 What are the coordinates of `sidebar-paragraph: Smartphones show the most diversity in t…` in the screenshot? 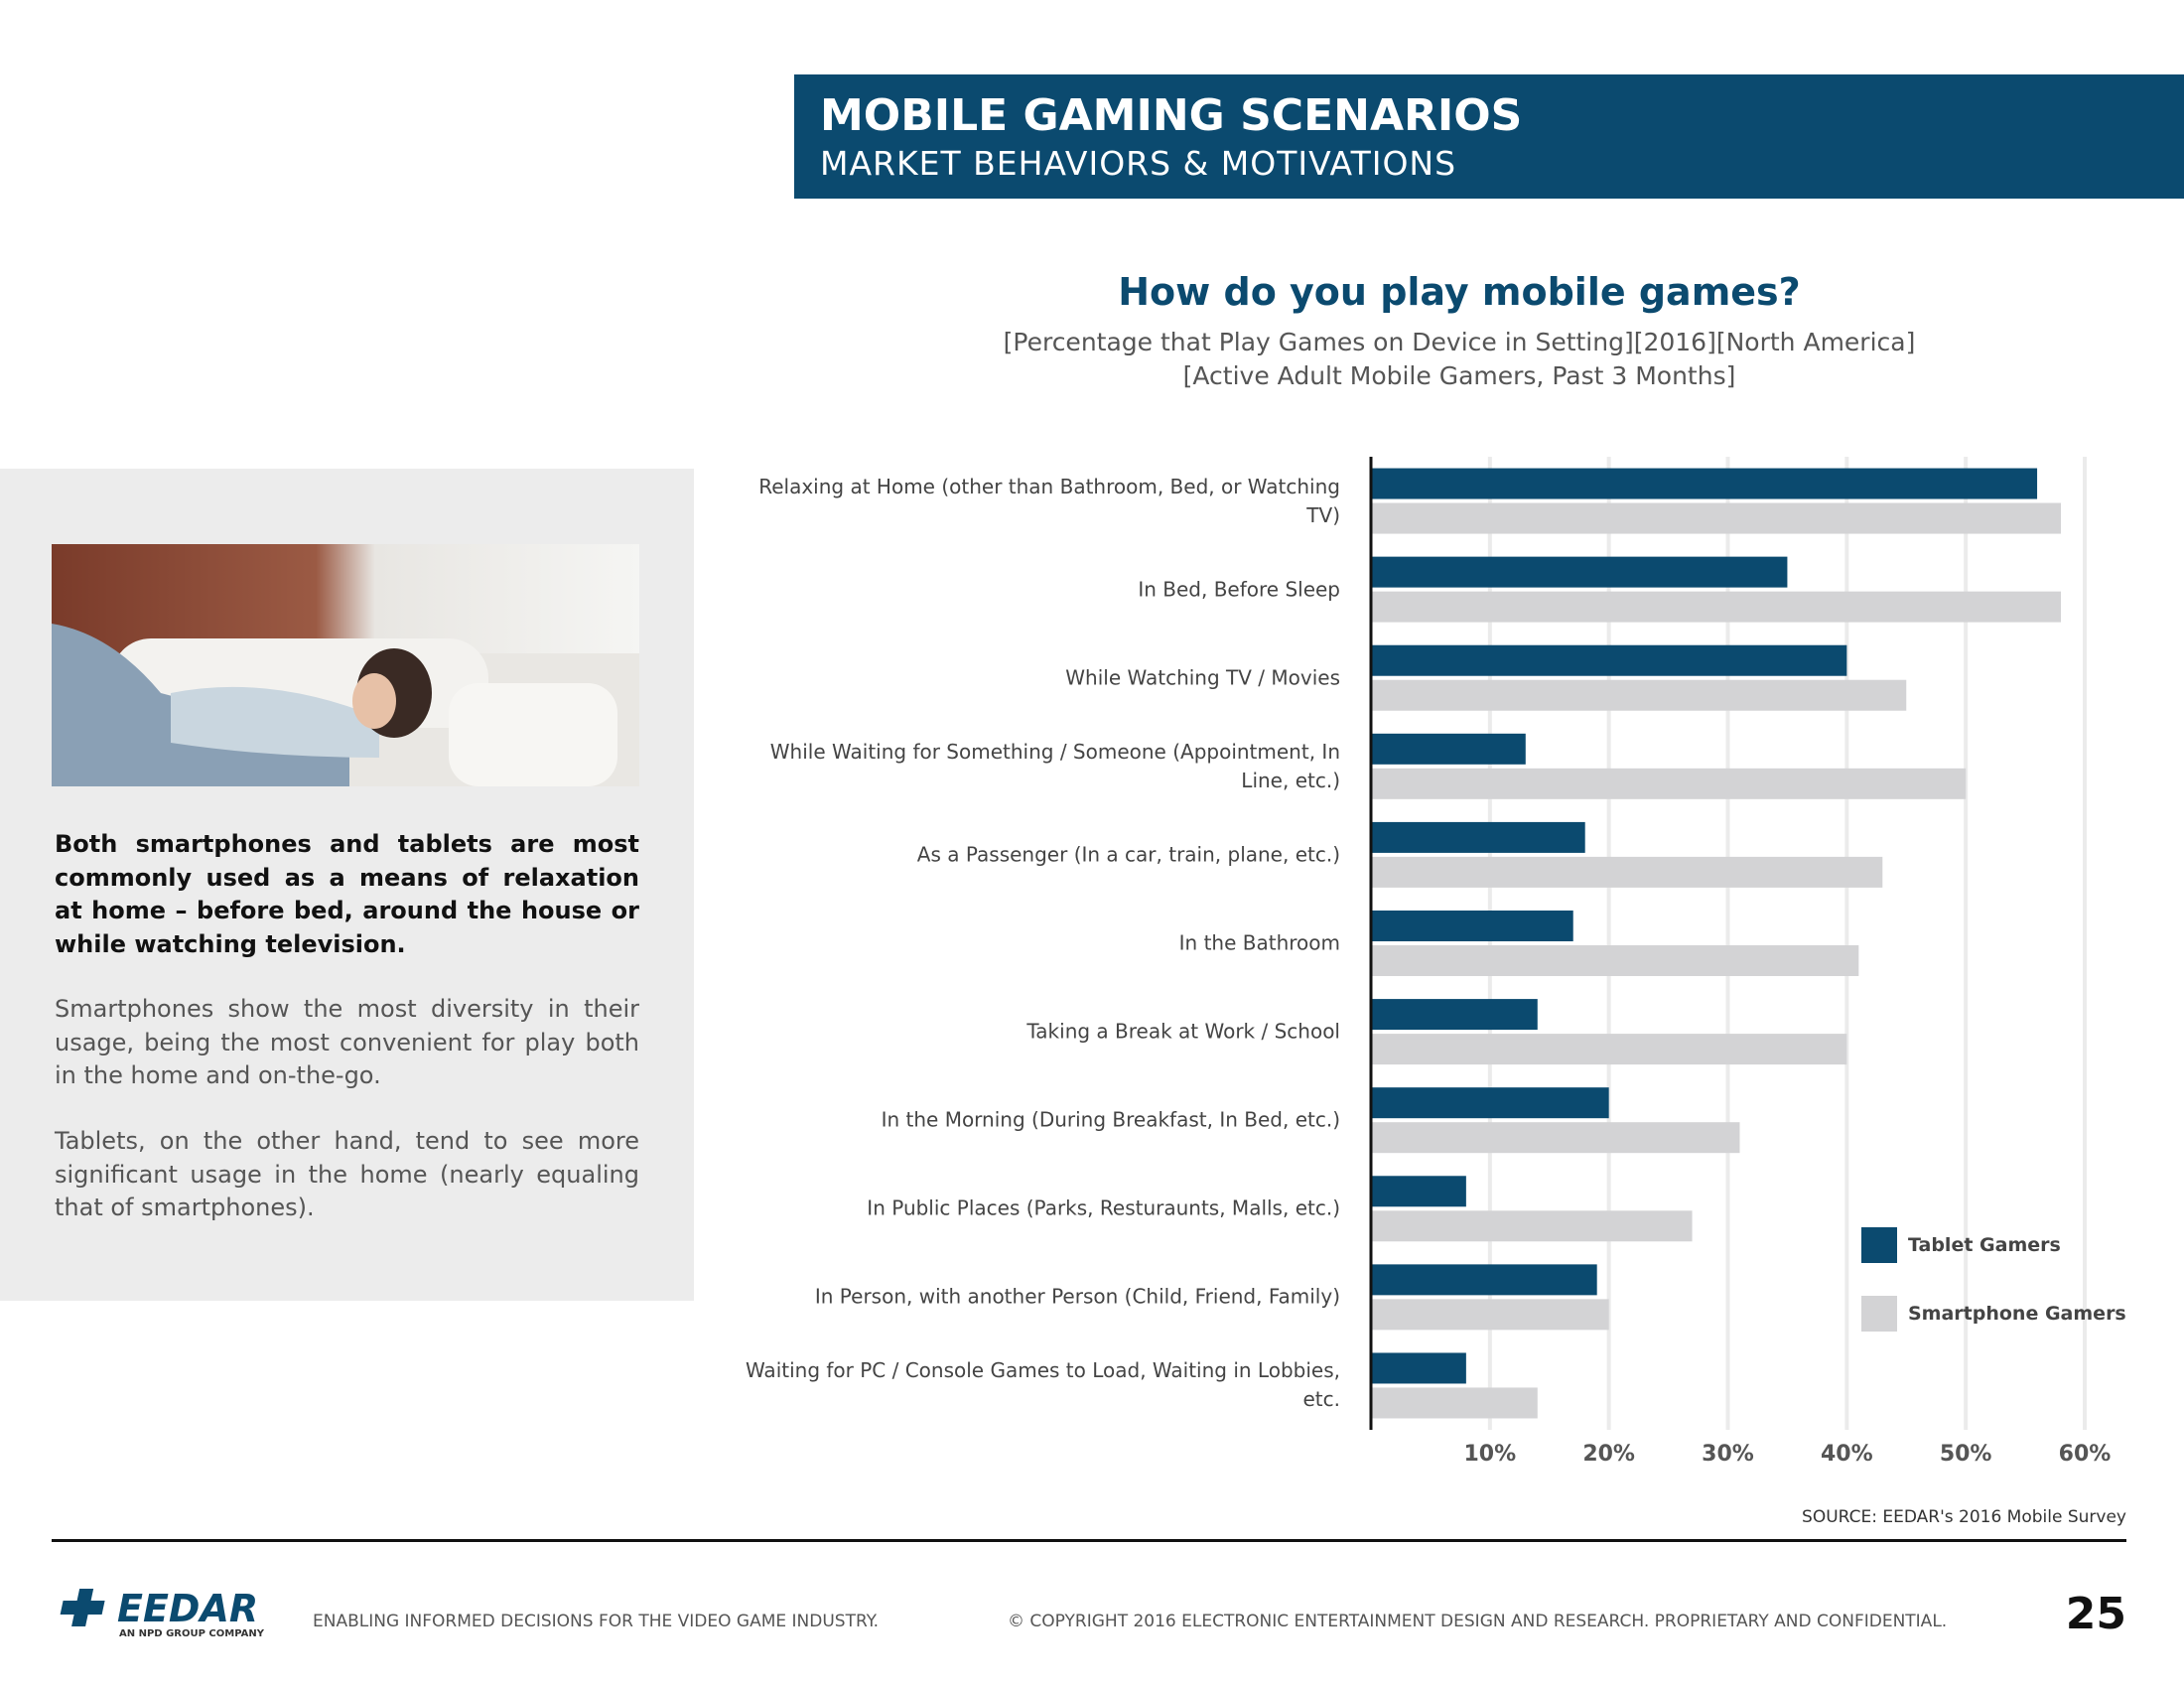 It's located at (347, 1042).